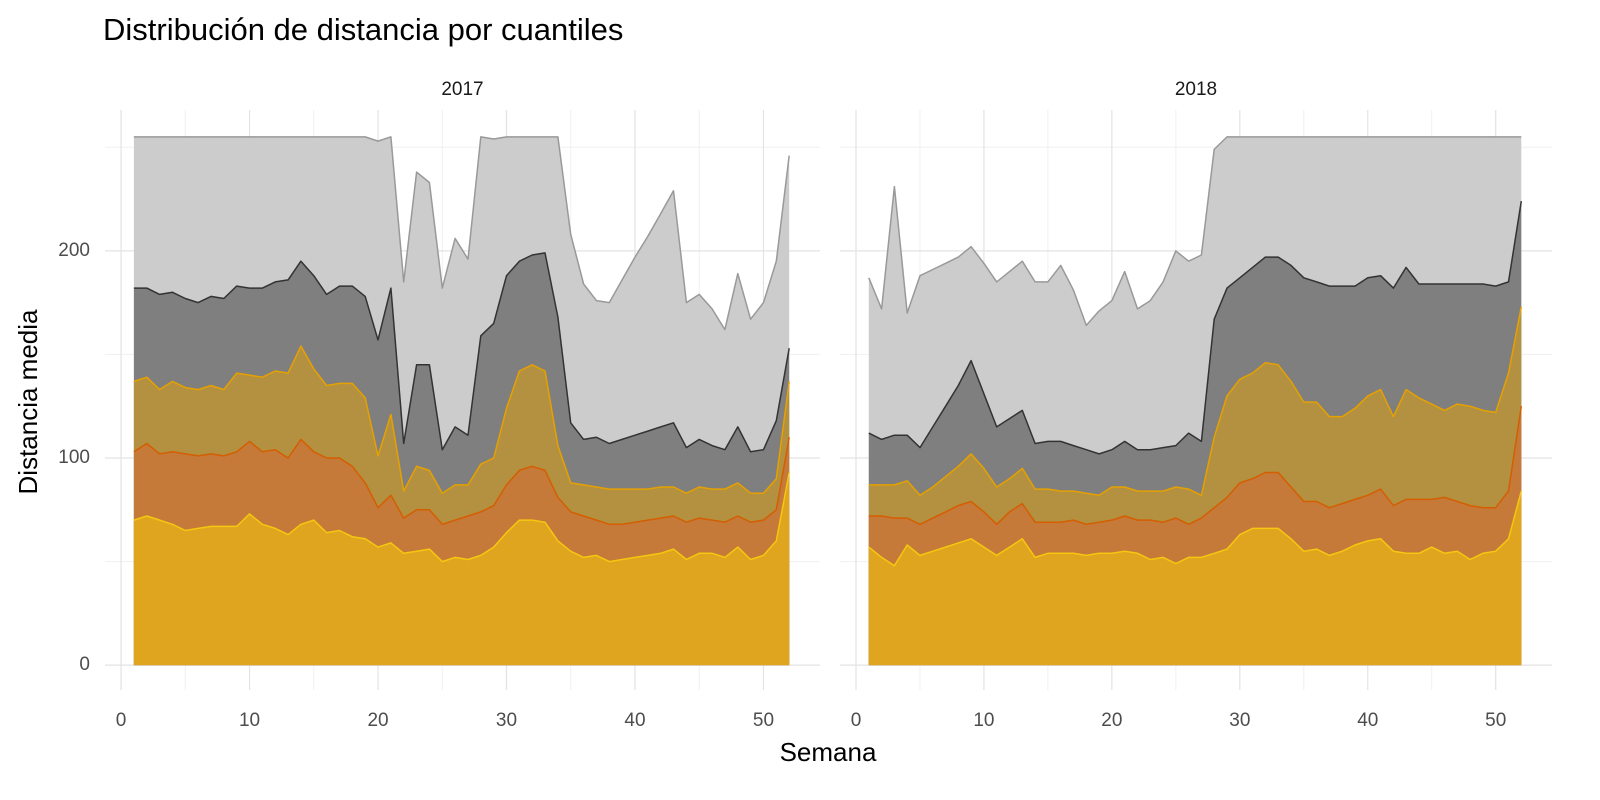 The width and height of the screenshot is (1600, 800). Describe the element at coordinates (28, 402) in the screenshot. I see `y-axis-label: Distancia media` at that location.